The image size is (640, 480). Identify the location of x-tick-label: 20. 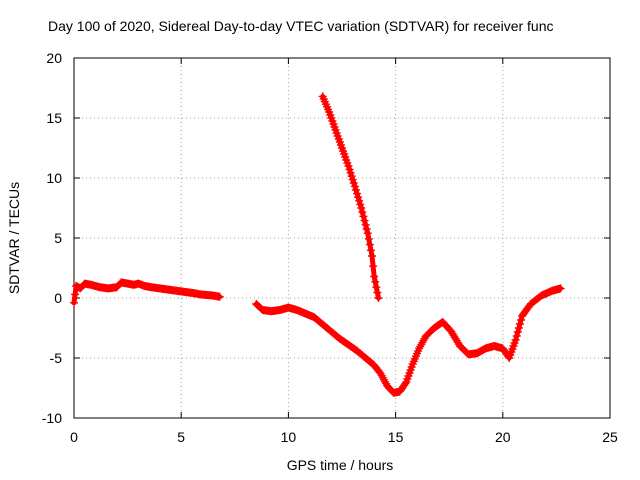
(503, 437).